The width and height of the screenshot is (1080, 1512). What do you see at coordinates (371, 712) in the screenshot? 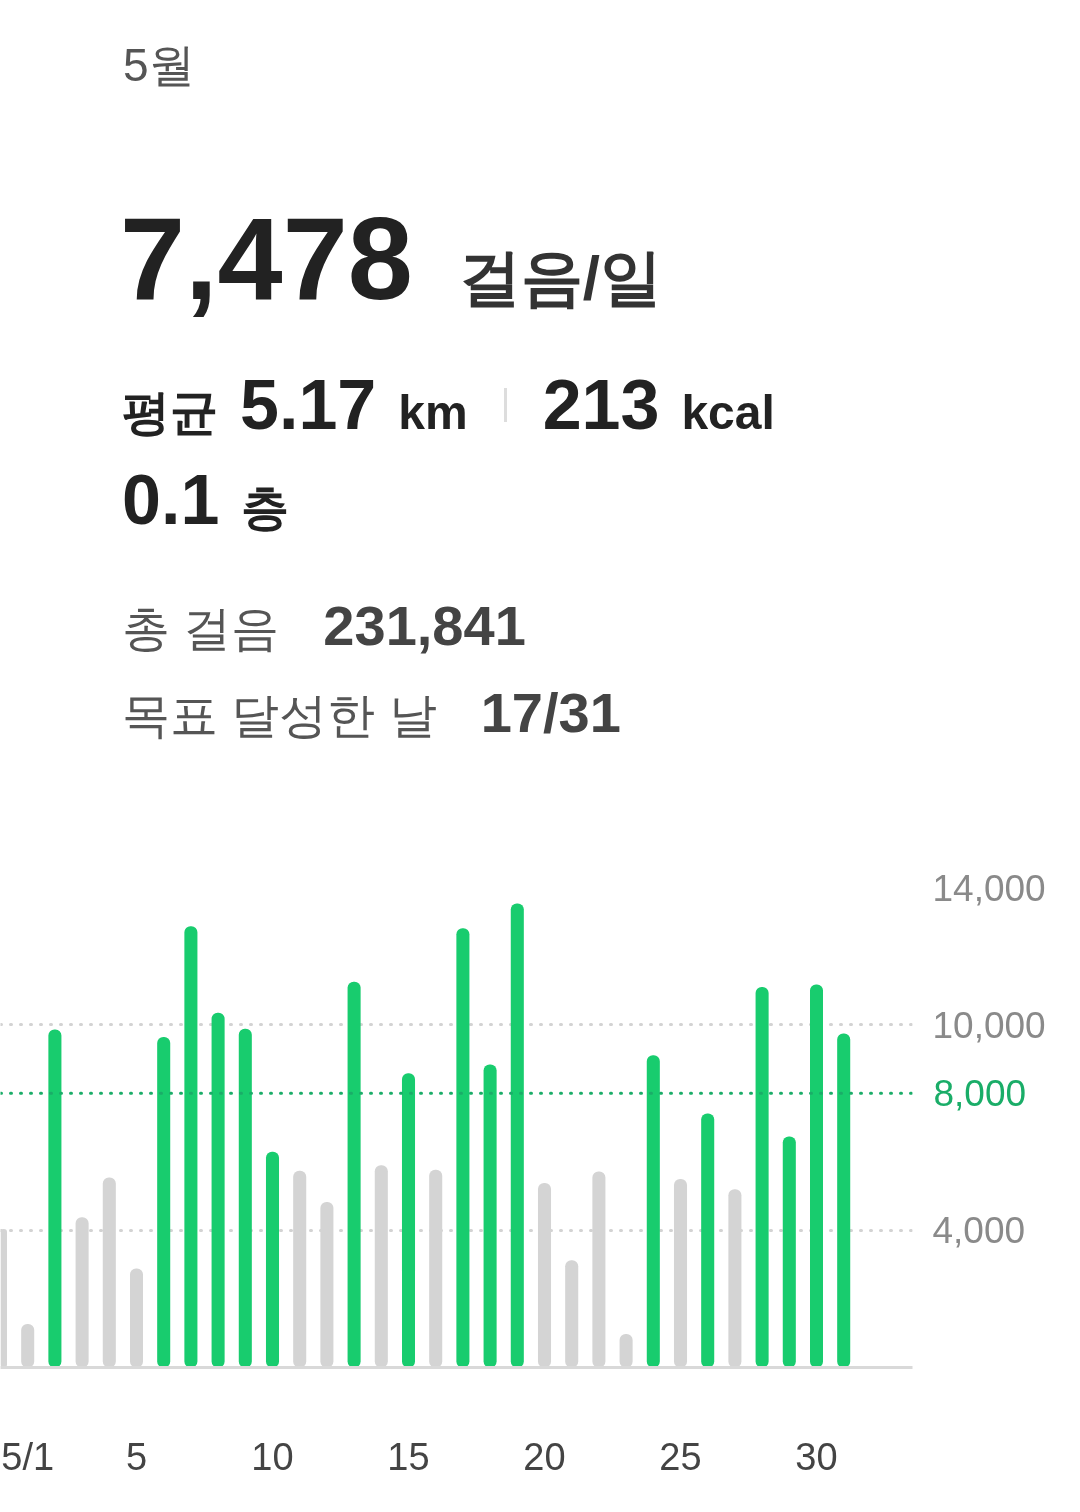
I see `text: 목표 달성한 날 17/31` at bounding box center [371, 712].